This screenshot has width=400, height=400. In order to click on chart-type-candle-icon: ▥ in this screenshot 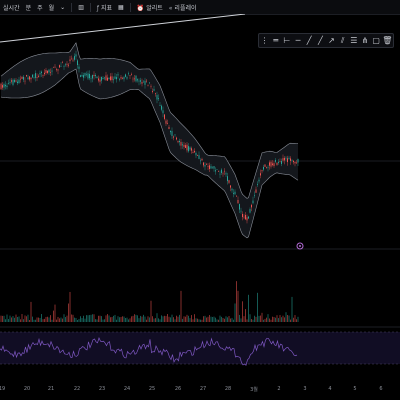, I will do `click(81, 7)`.